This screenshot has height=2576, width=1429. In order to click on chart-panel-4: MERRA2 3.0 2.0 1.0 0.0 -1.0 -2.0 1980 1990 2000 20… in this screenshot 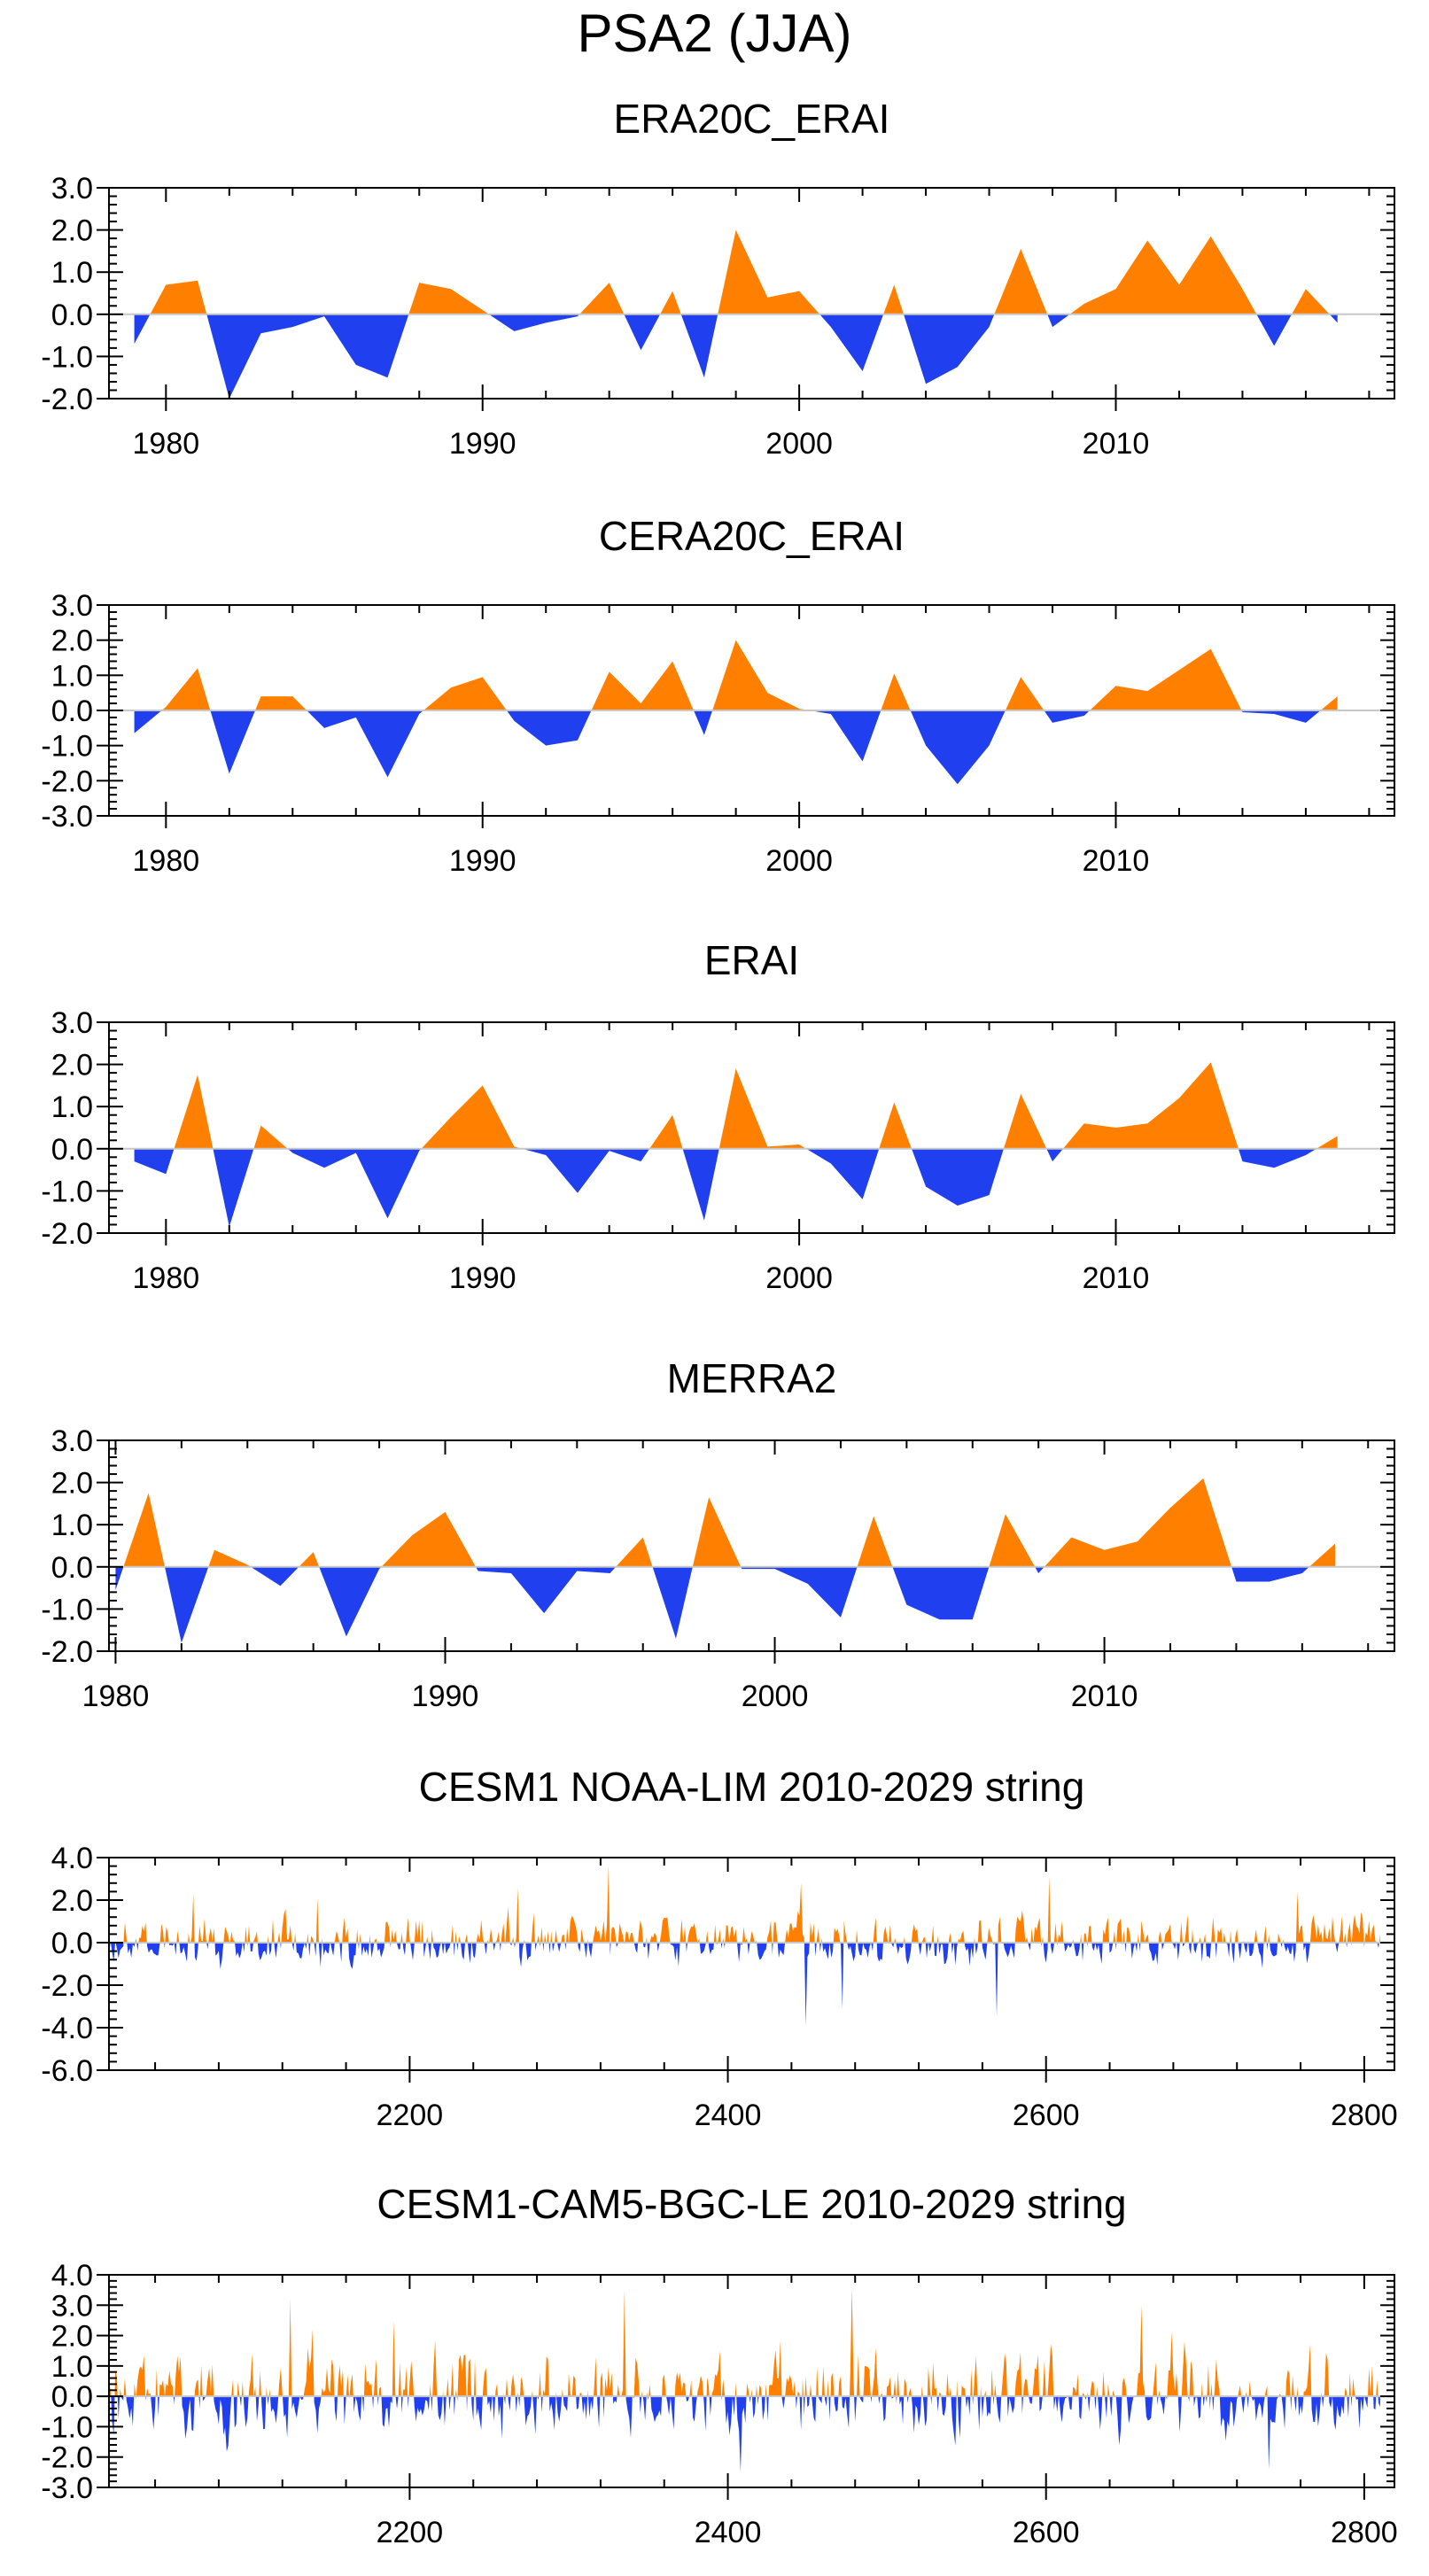, I will do `click(718, 1534)`.